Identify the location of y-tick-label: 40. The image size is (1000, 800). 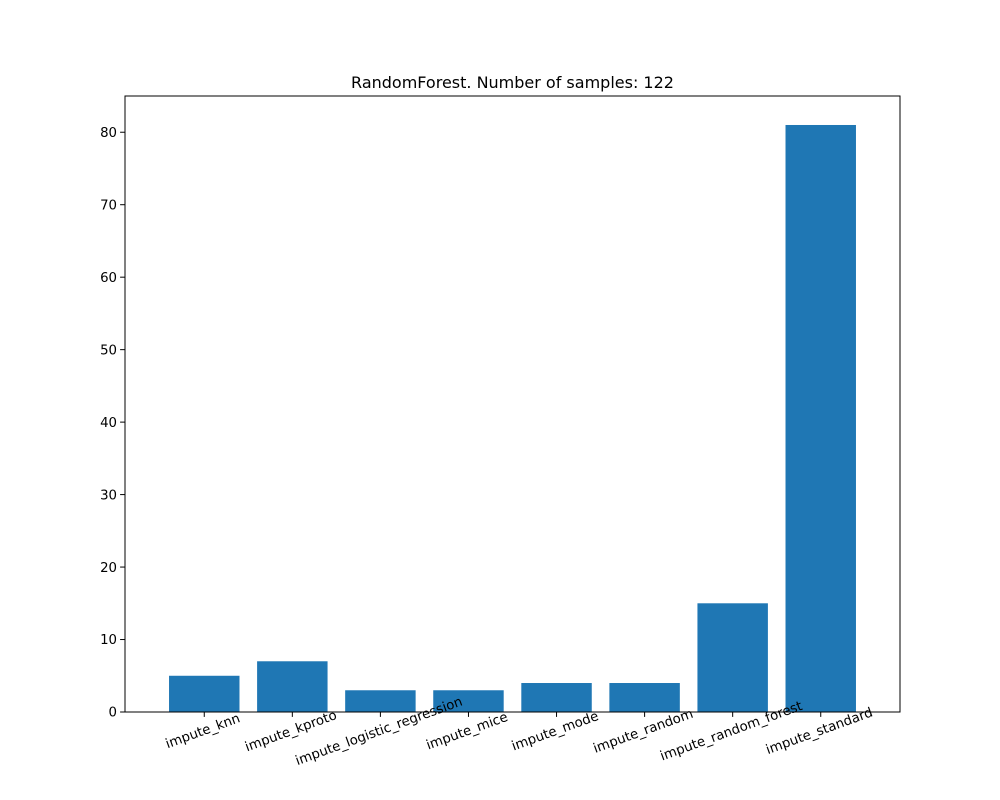
(108, 423).